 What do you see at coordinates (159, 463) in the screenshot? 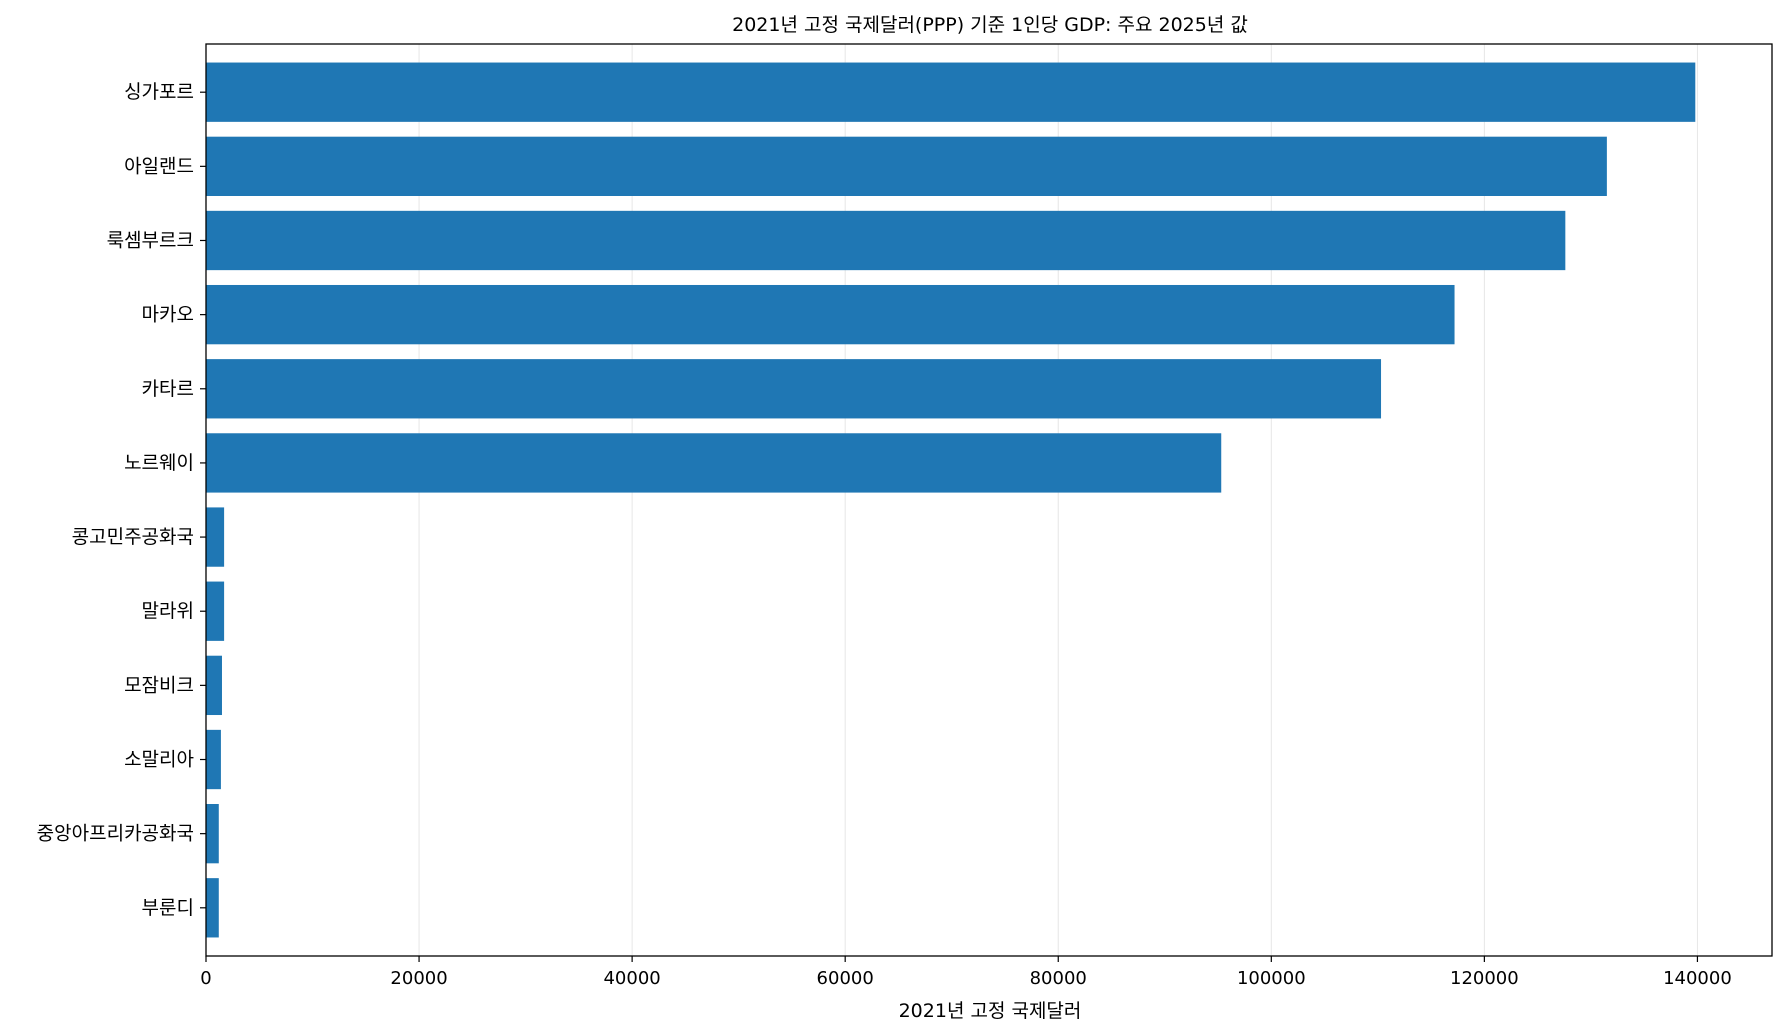
I see `y-tick-label: 노르웨이` at bounding box center [159, 463].